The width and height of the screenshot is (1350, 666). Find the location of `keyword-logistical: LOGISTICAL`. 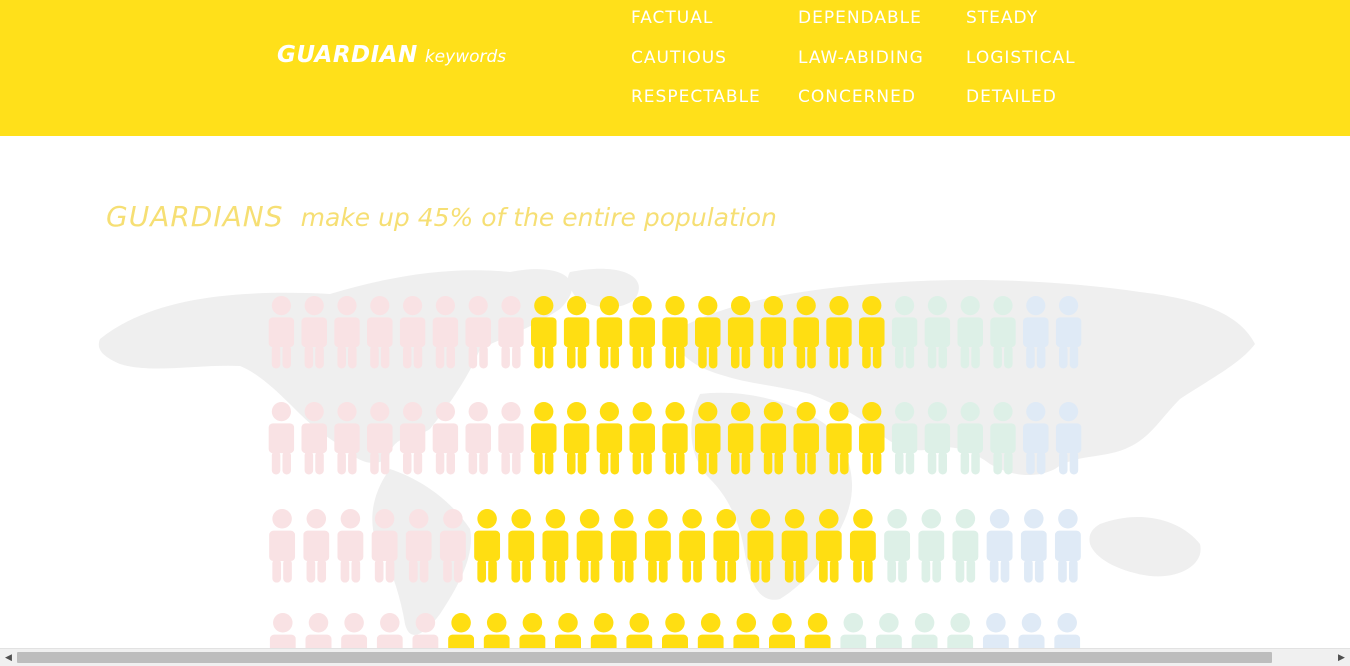

keyword-logistical: LOGISTICAL is located at coordinates (1021, 58).